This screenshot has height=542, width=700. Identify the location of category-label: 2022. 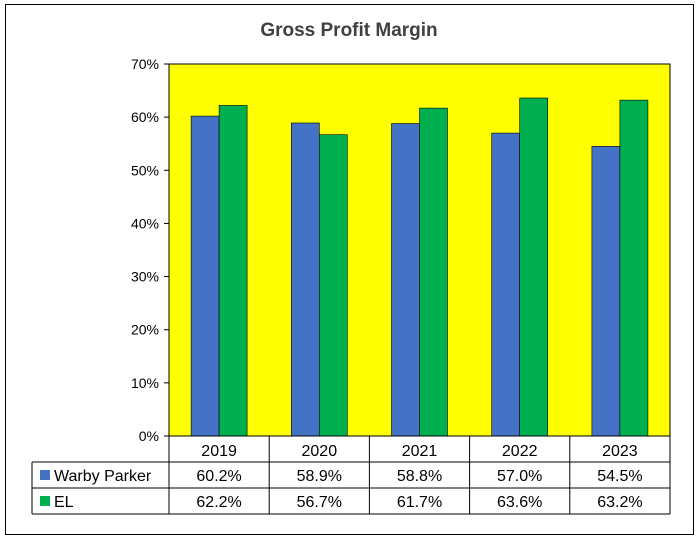
(520, 451).